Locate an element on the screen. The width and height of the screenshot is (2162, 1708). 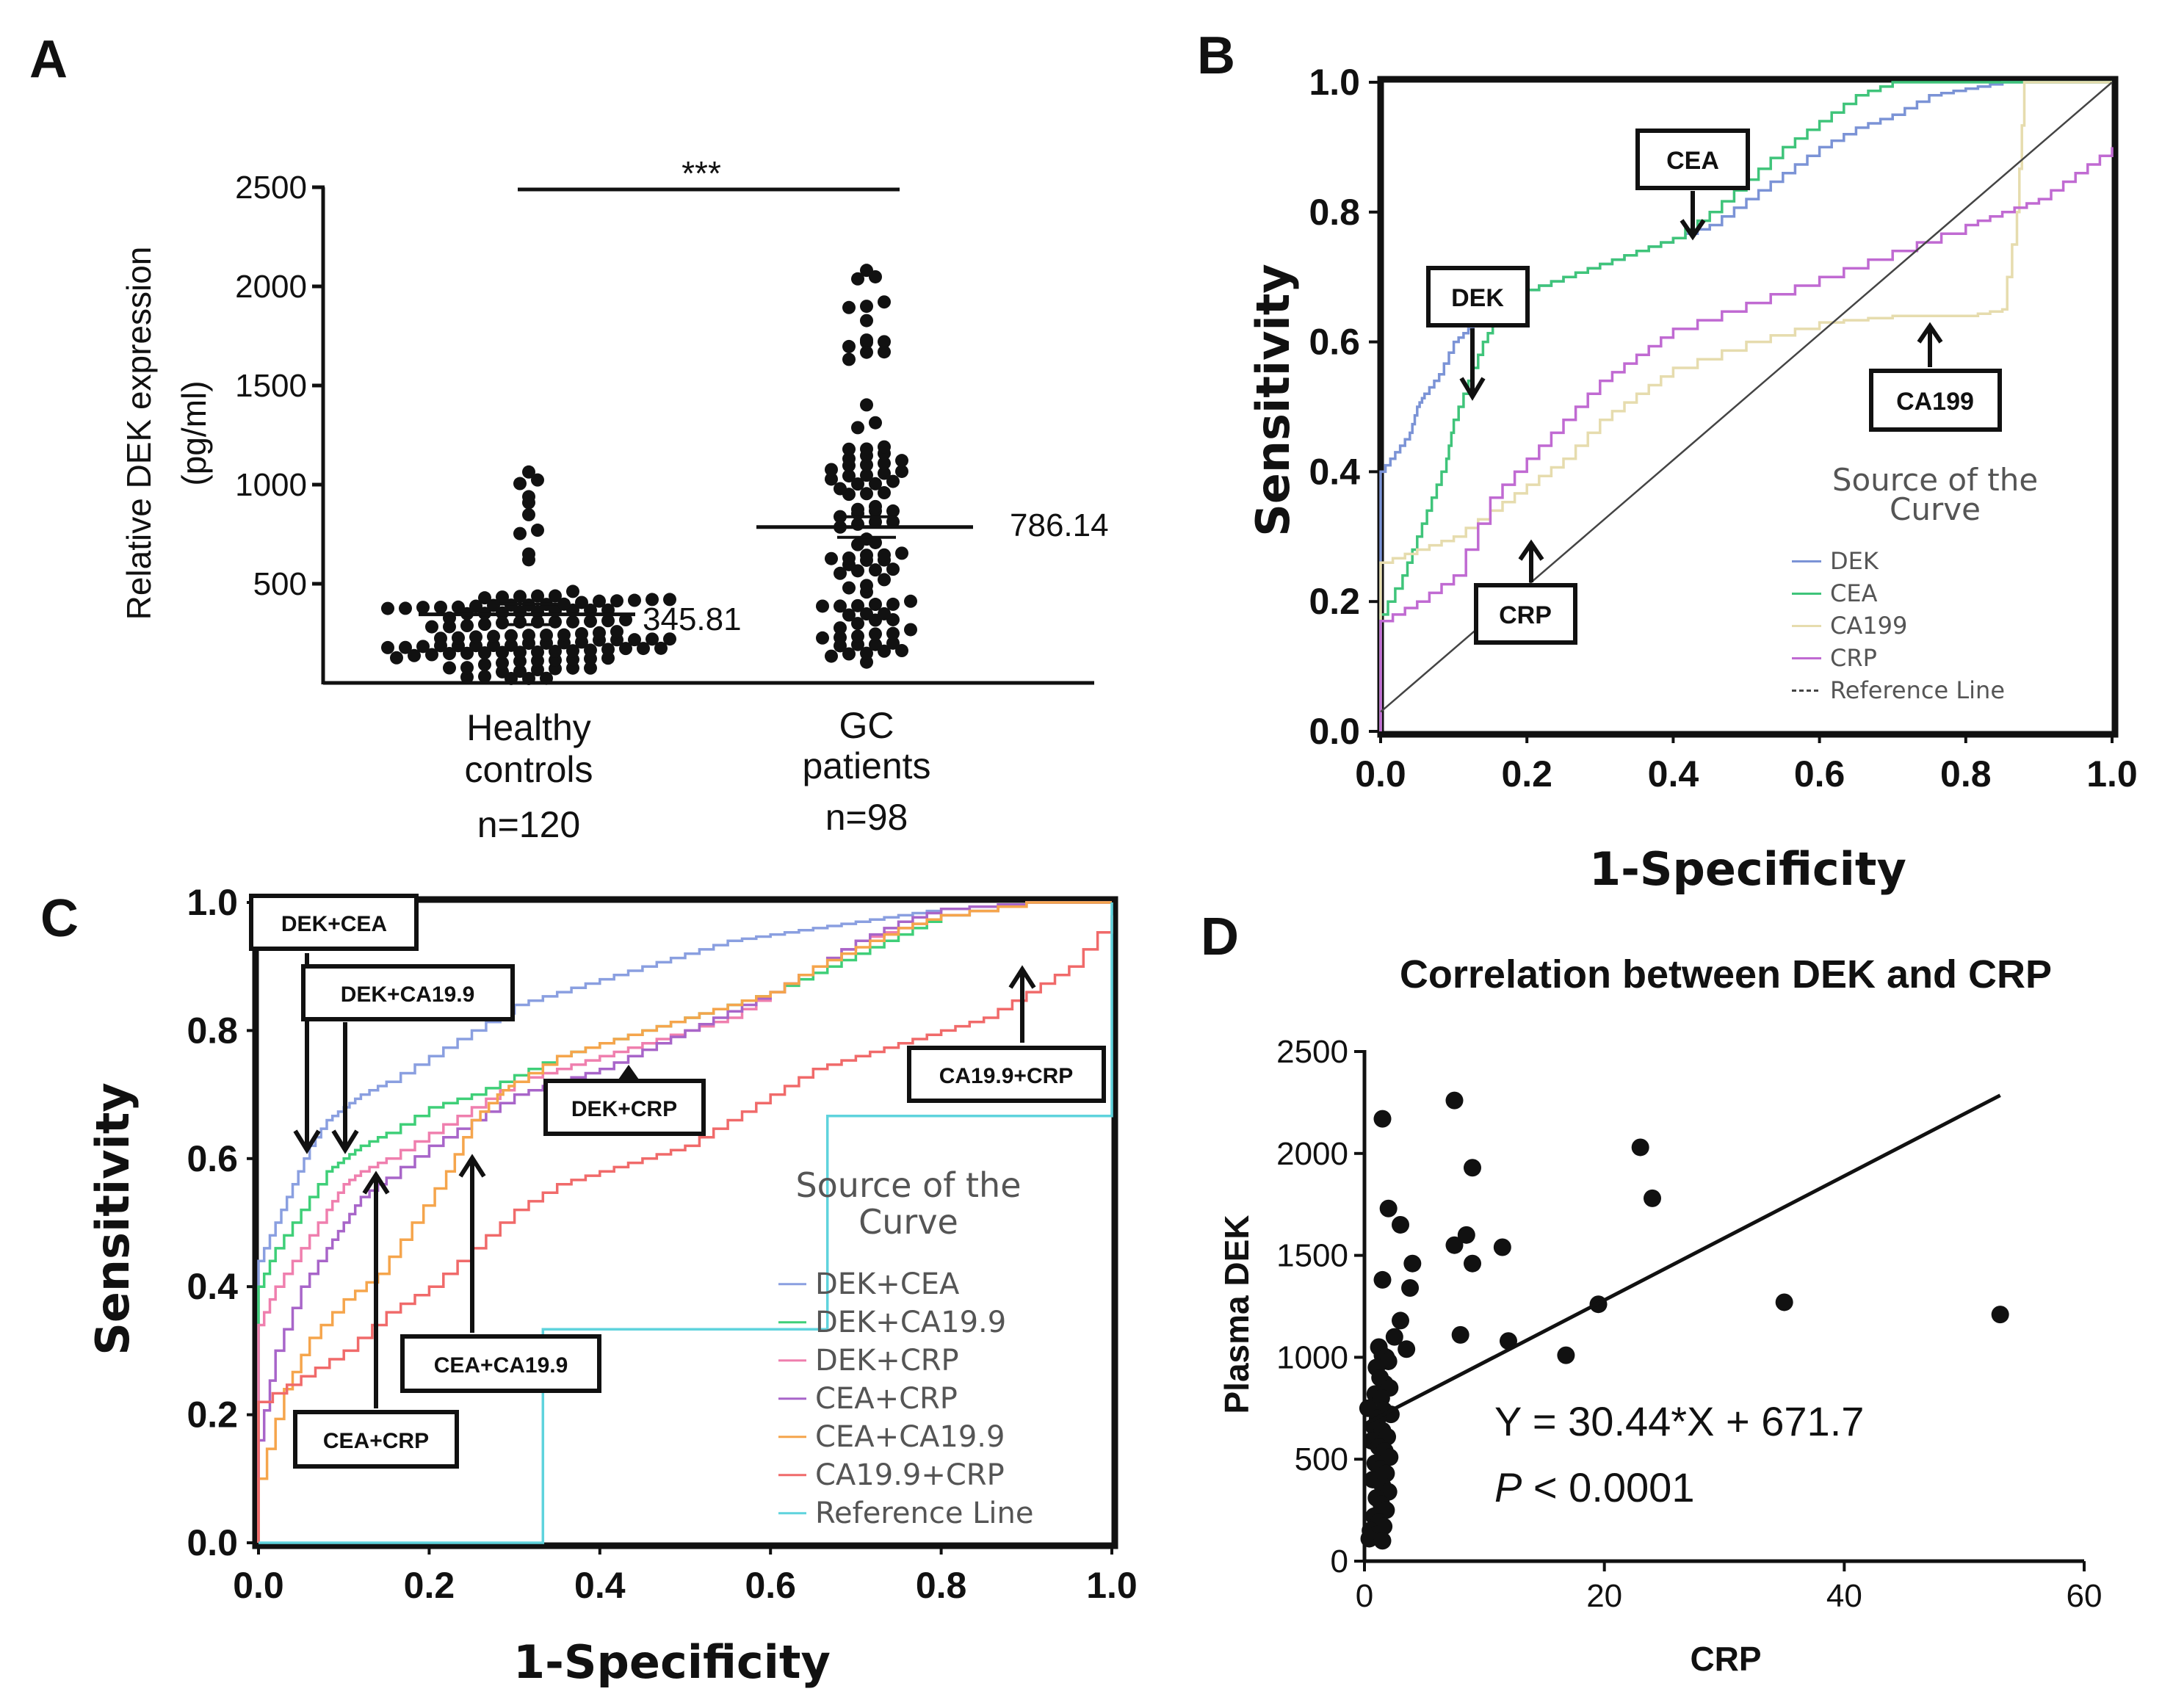
panel-a-ytick-label-0: 500 is located at coordinates (280, 584).